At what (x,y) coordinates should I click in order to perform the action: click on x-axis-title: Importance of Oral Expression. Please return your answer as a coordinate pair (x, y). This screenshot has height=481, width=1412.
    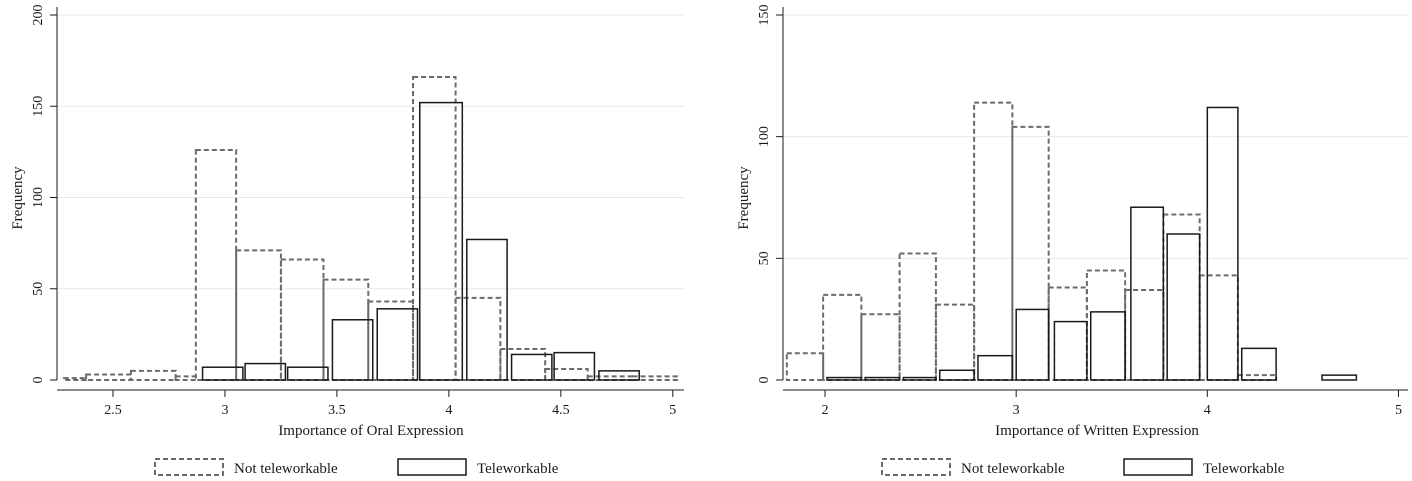
    Looking at the image, I should click on (371, 431).